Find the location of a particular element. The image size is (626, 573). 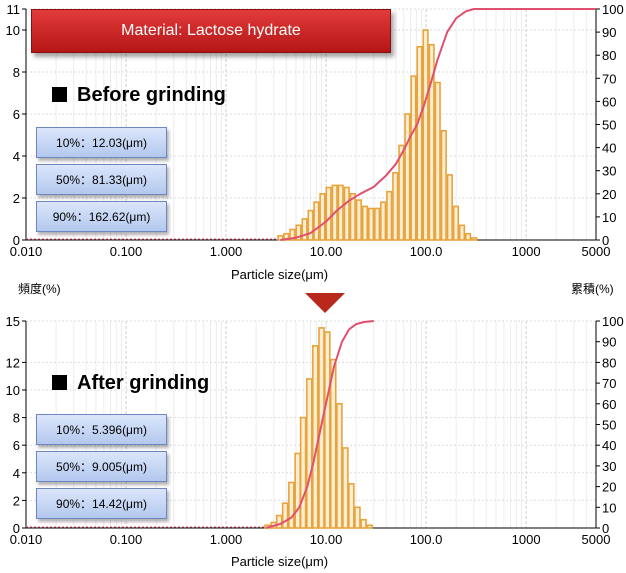

right-tick-label-before: 50 is located at coordinates (609, 125).